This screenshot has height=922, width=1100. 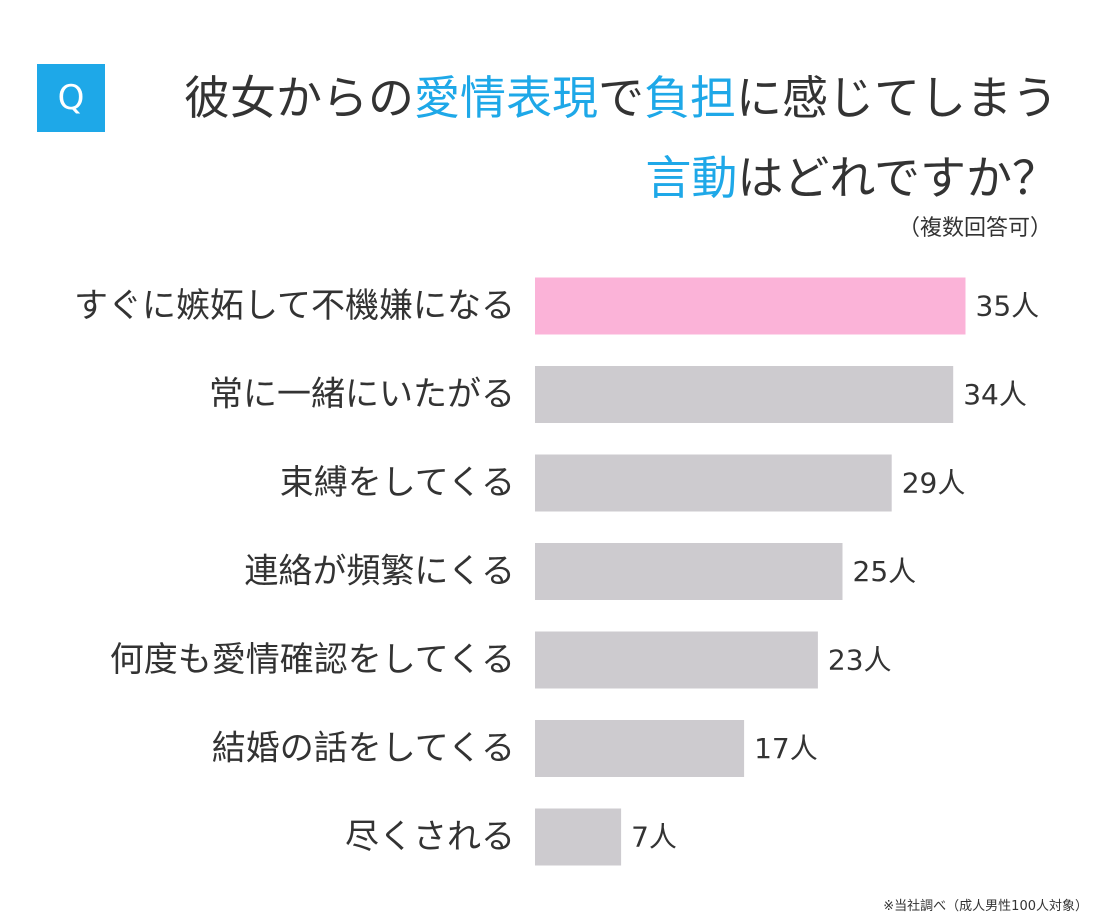 I want to click on category-label: 束縛をしてくる, so click(x=397, y=483).